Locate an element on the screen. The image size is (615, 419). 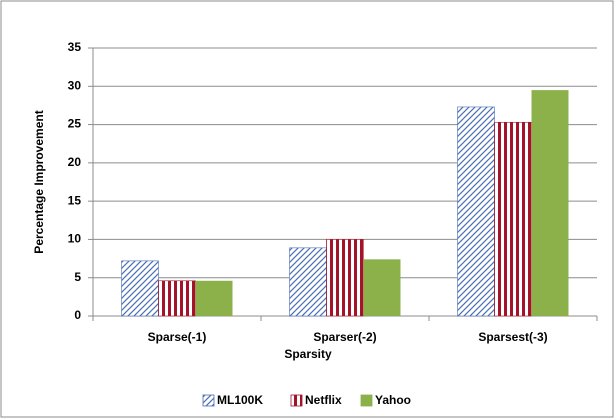
legend-label: ML100K is located at coordinates (240, 400).